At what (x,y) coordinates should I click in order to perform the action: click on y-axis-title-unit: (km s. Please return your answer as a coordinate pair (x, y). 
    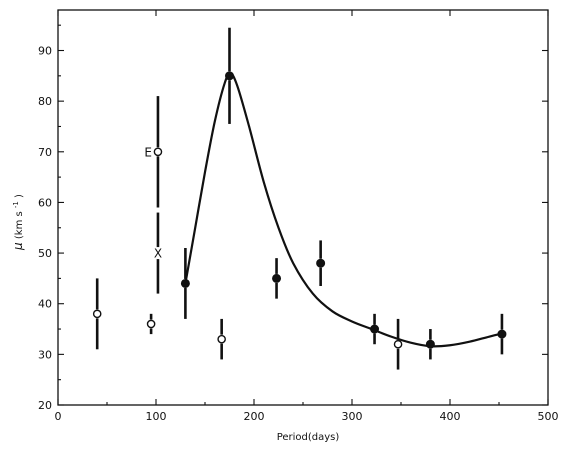
    Looking at the image, I should click on (19, 225).